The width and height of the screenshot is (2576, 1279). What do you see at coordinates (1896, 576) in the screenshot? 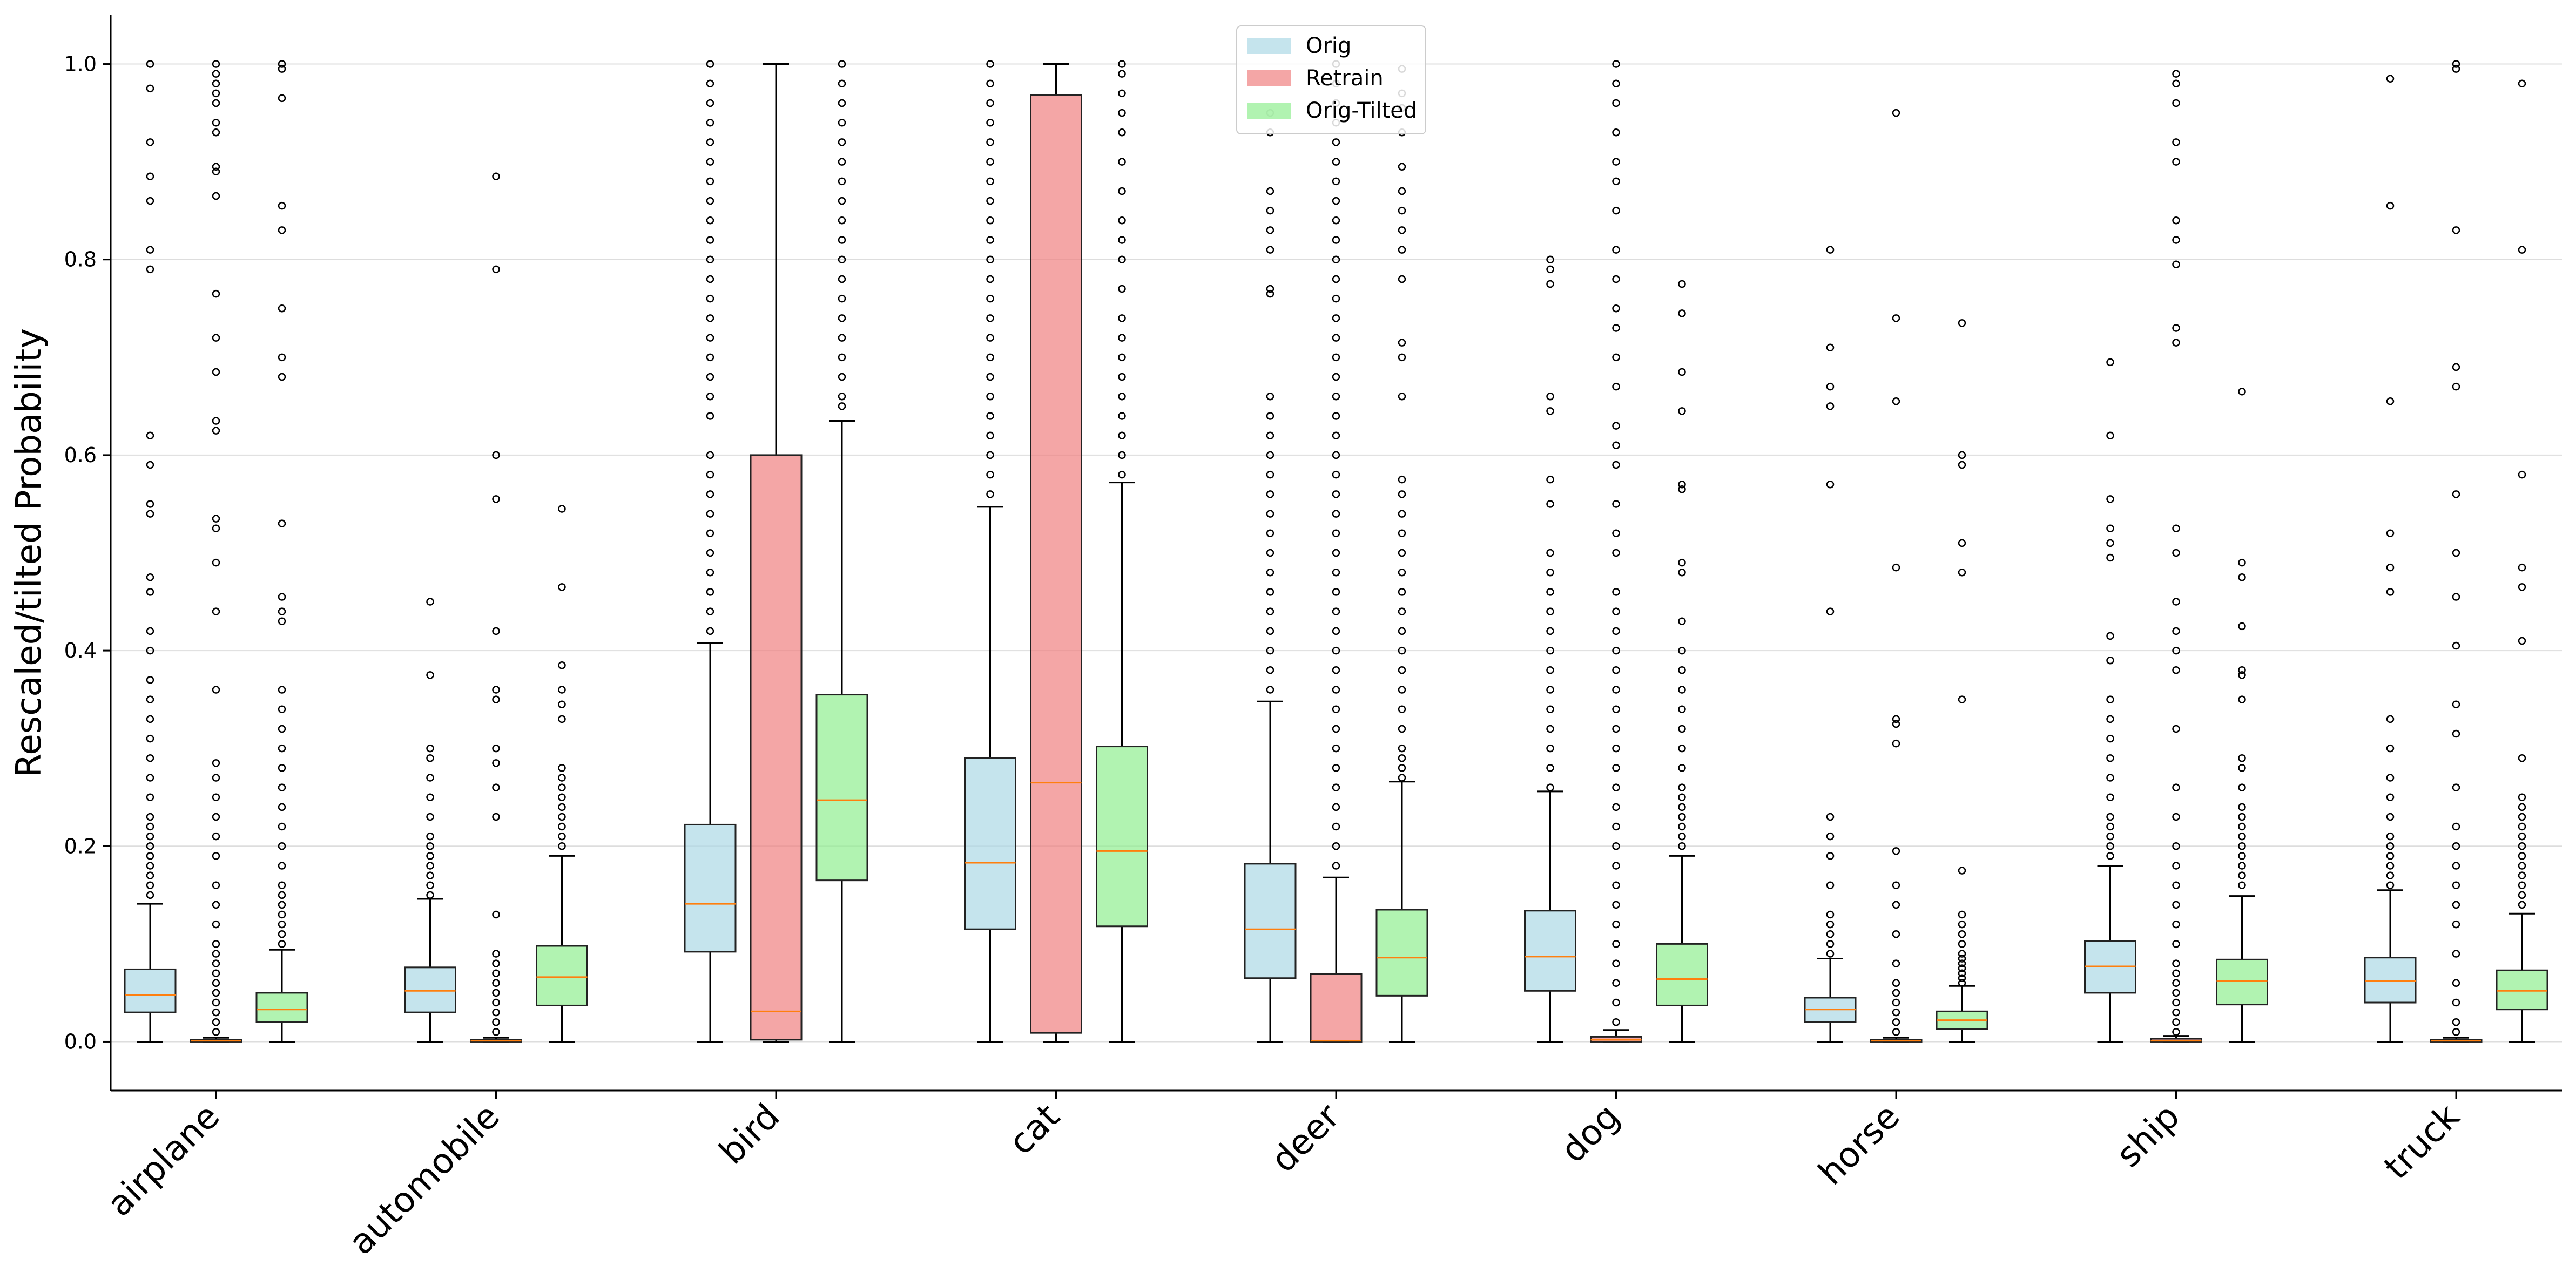
I see `box-horse-retrain` at bounding box center [1896, 576].